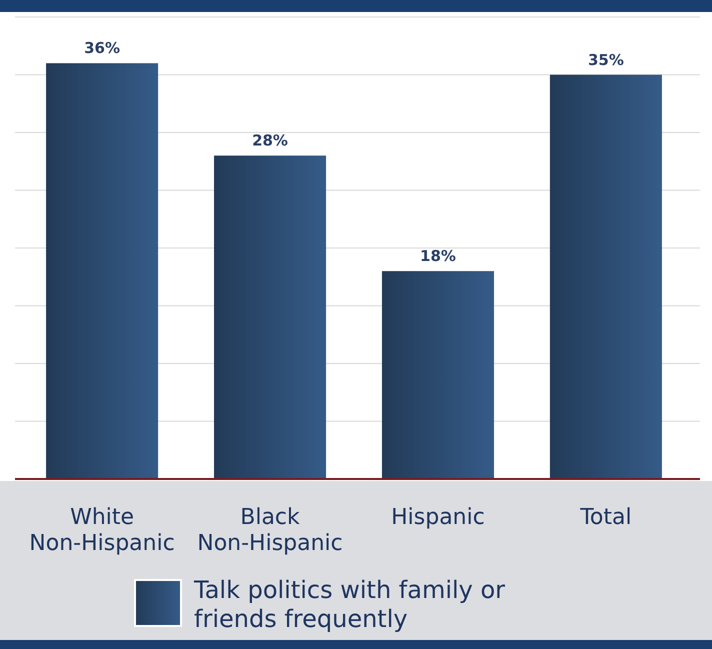 This screenshot has height=649, width=712. I want to click on legend-label: Talk politics with family or friends frequently, so click(349, 604).